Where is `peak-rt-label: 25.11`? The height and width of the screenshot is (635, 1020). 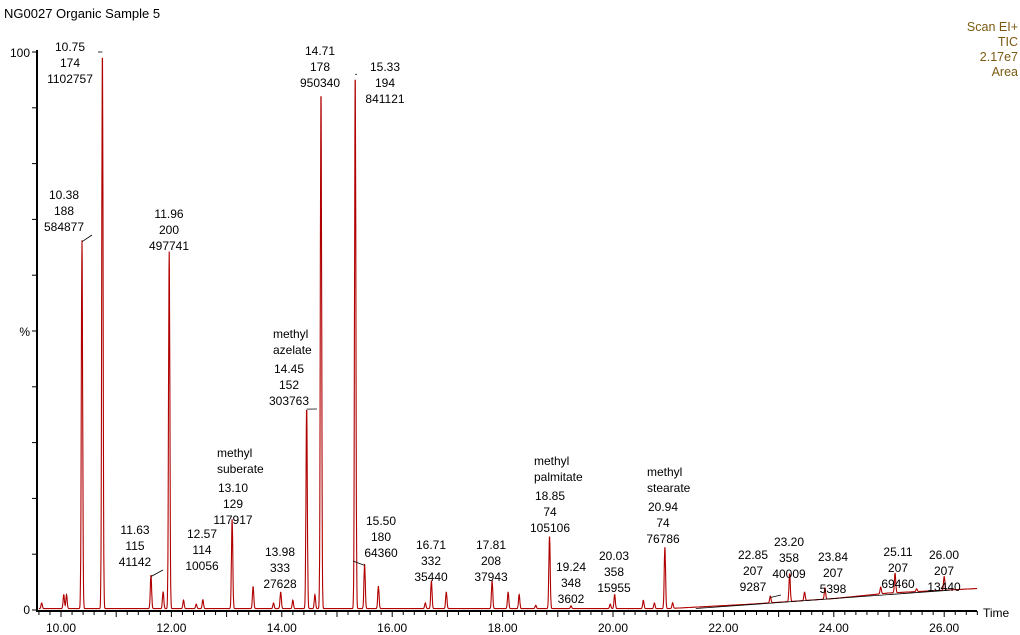 peak-rt-label: 25.11 is located at coordinates (897, 552).